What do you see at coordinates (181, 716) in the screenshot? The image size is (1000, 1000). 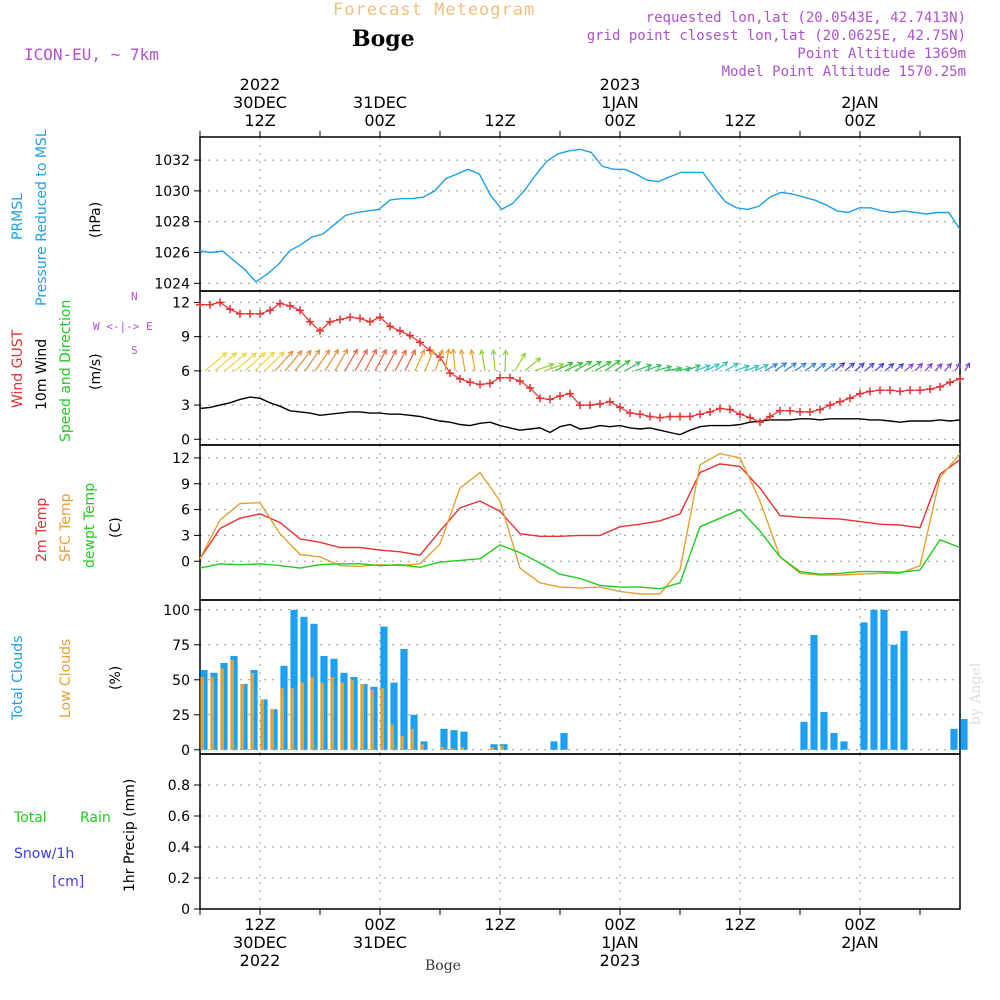 I see `y-tick-label: 25` at bounding box center [181, 716].